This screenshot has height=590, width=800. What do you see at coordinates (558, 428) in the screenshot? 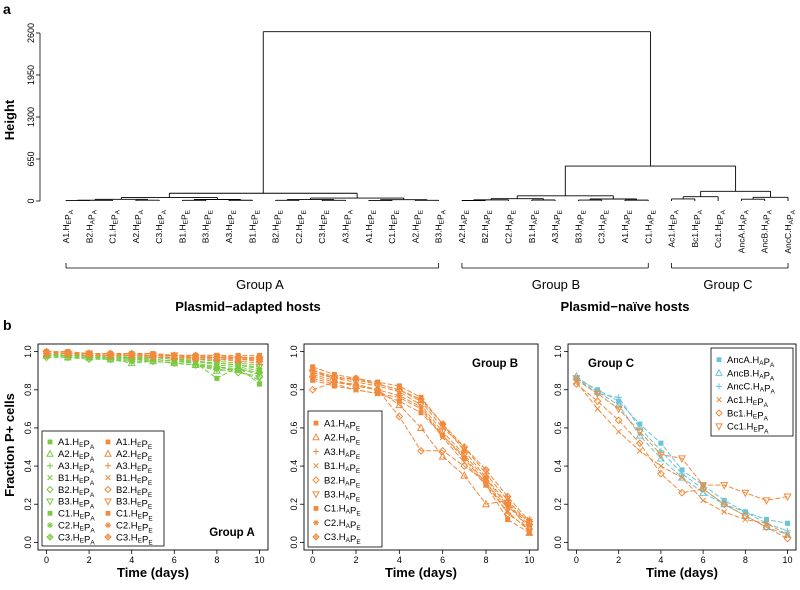
I see `y-tick-label: 0.6` at bounding box center [558, 428].